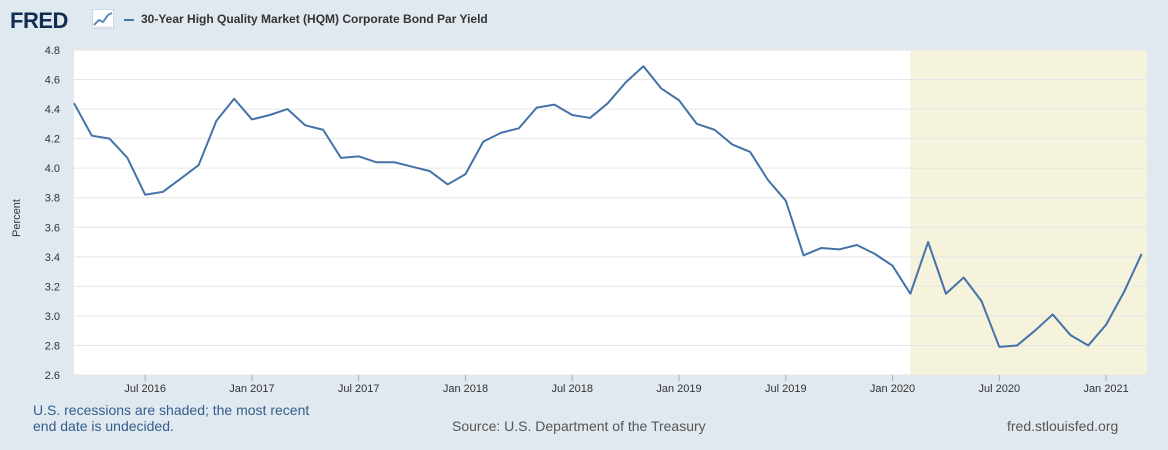  I want to click on x-tick-label: Jul 2019, so click(786, 389).